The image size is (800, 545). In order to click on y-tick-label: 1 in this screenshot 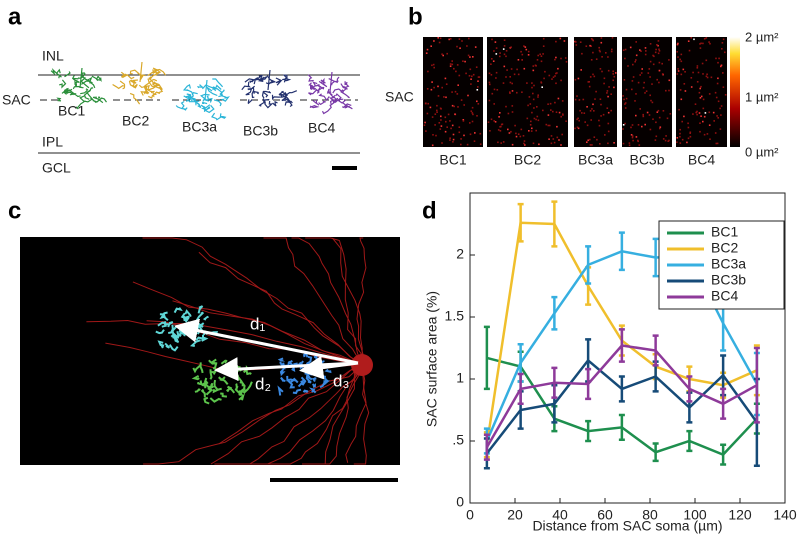, I will do `click(460, 378)`.